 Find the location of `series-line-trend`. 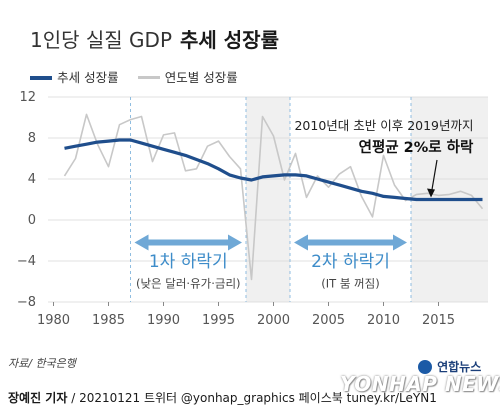

series-line-trend is located at coordinates (273, 170).